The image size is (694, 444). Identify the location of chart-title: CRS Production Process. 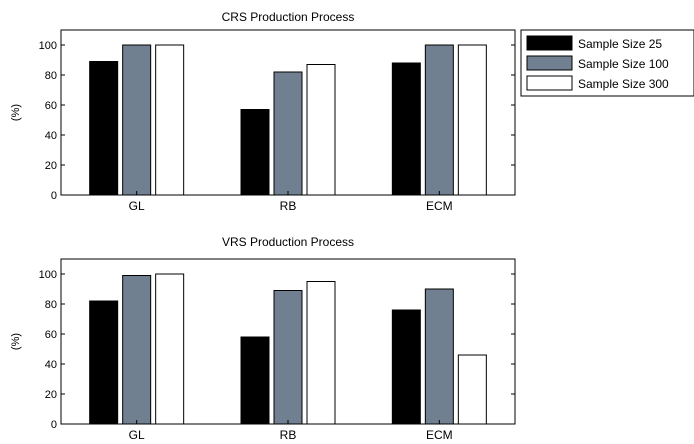
(288, 17).